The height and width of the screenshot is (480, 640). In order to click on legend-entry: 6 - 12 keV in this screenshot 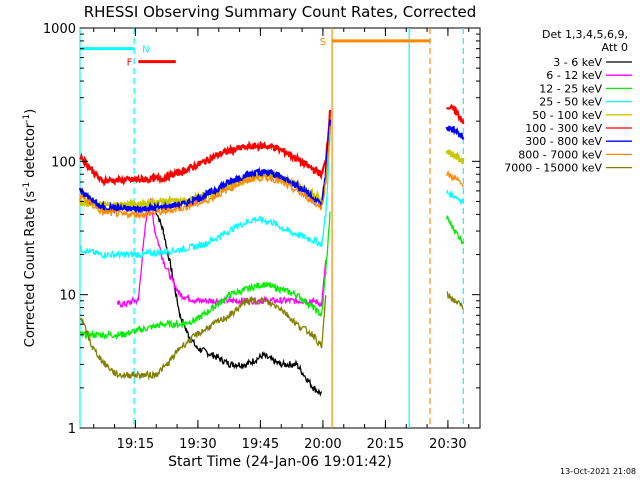, I will do `click(574, 75)`.